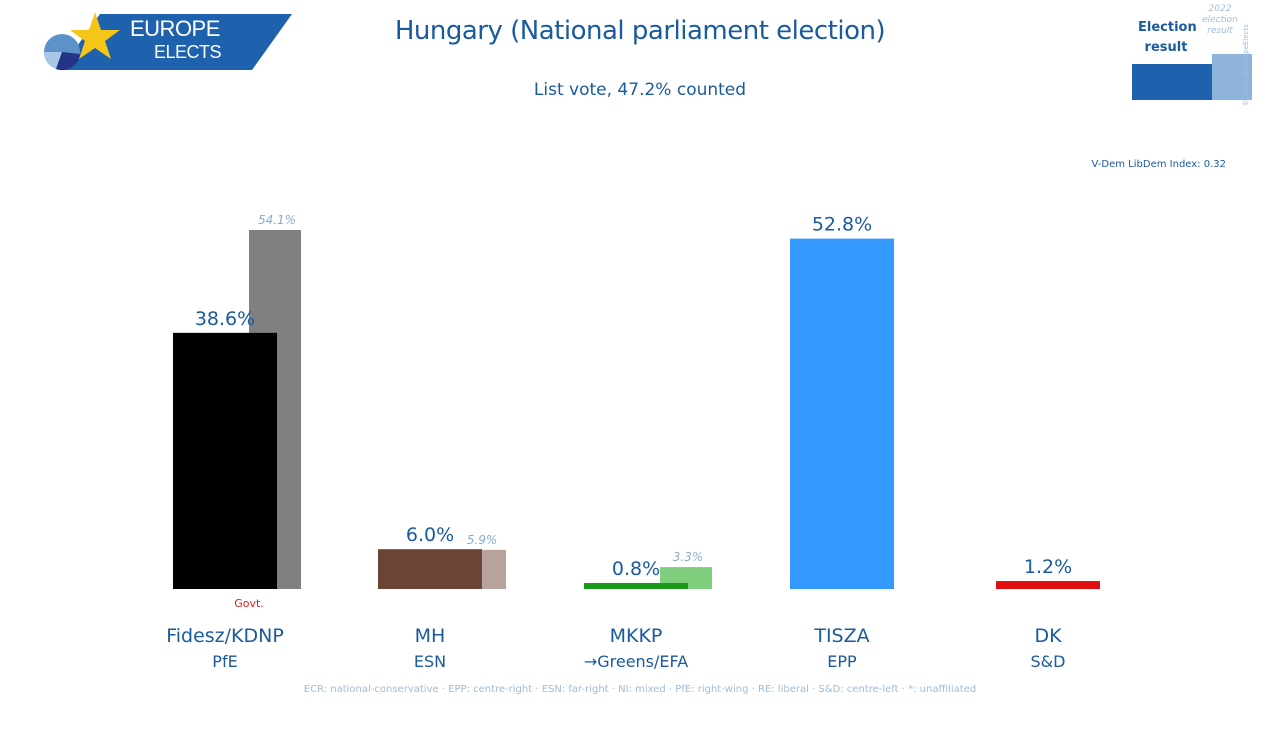  Describe the element at coordinates (482, 540) in the screenshot. I see `prev-value-label: 5.9%` at that location.